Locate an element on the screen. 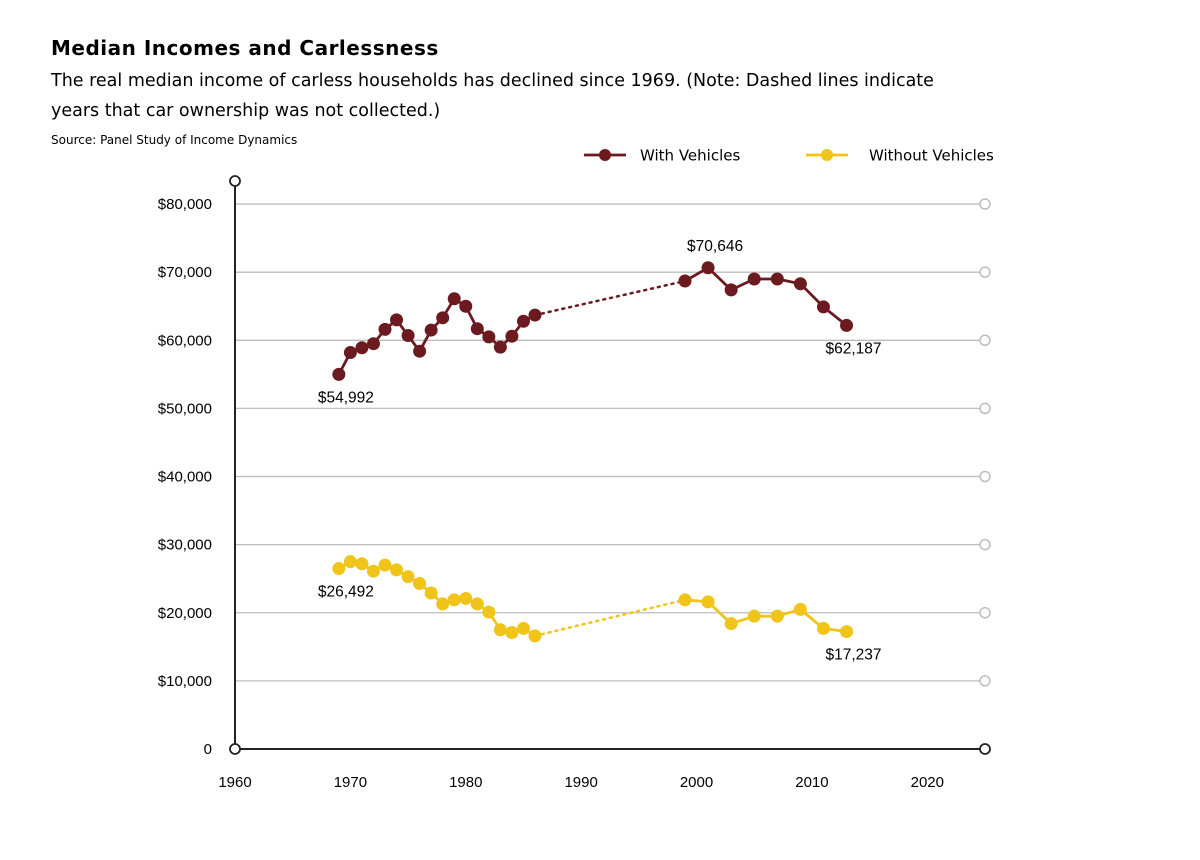 Image resolution: width=1200 pixels, height=860 pixels. y-tick-label: $70,000 is located at coordinates (185, 272).